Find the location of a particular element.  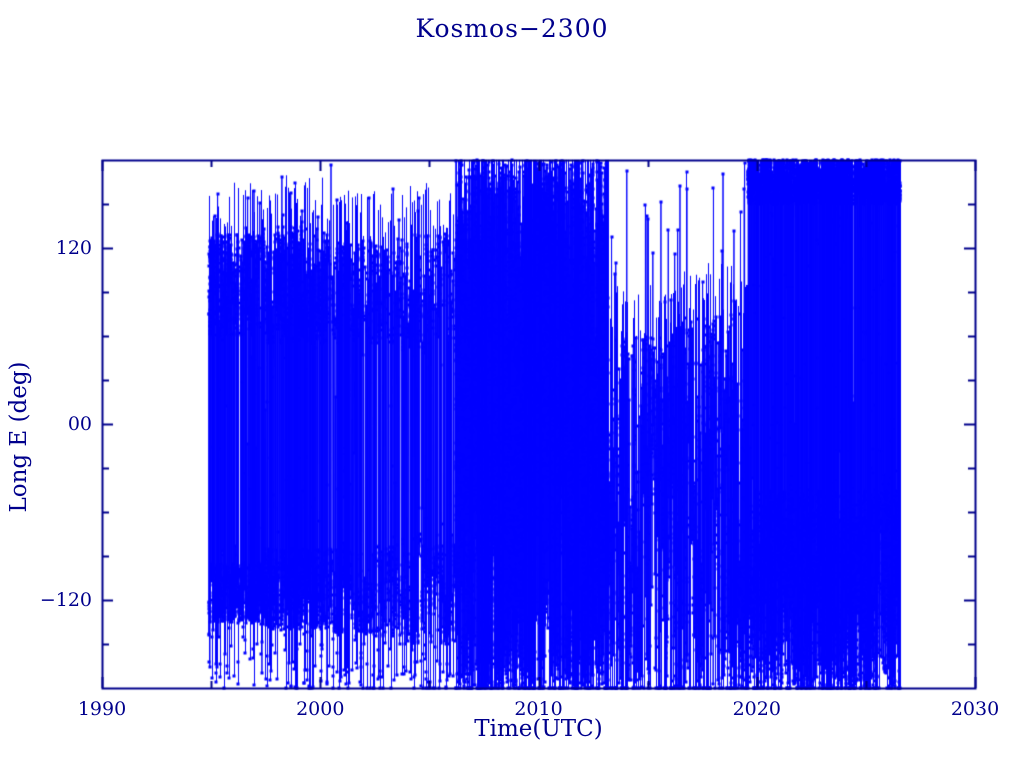

y-tick-label: 120 is located at coordinates (73, 248).